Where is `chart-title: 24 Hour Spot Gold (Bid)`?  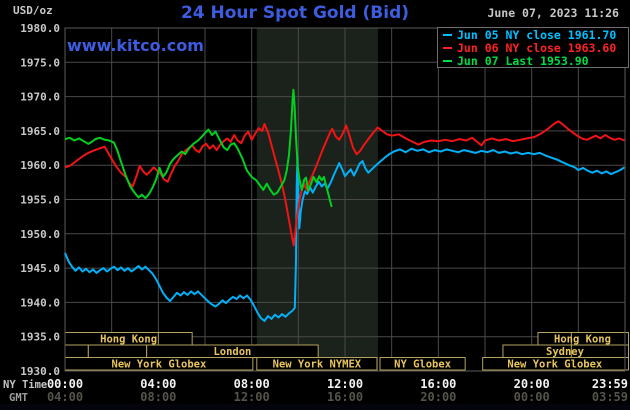 chart-title: 24 Hour Spot Gold (Bid) is located at coordinates (295, 13).